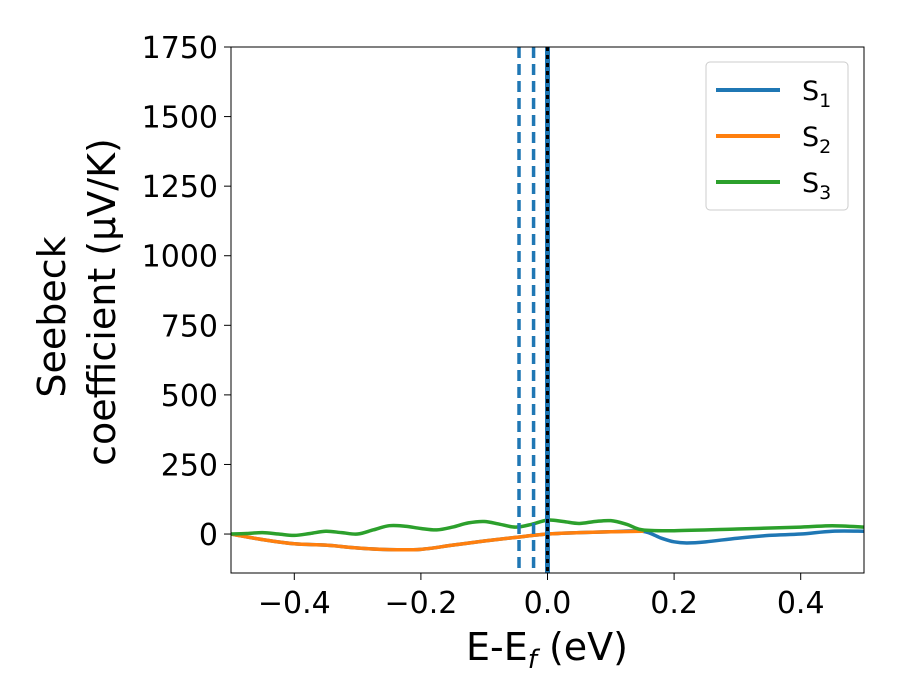  Describe the element at coordinates (801, 603) in the screenshot. I see `x-tick-label: 0.4` at that location.